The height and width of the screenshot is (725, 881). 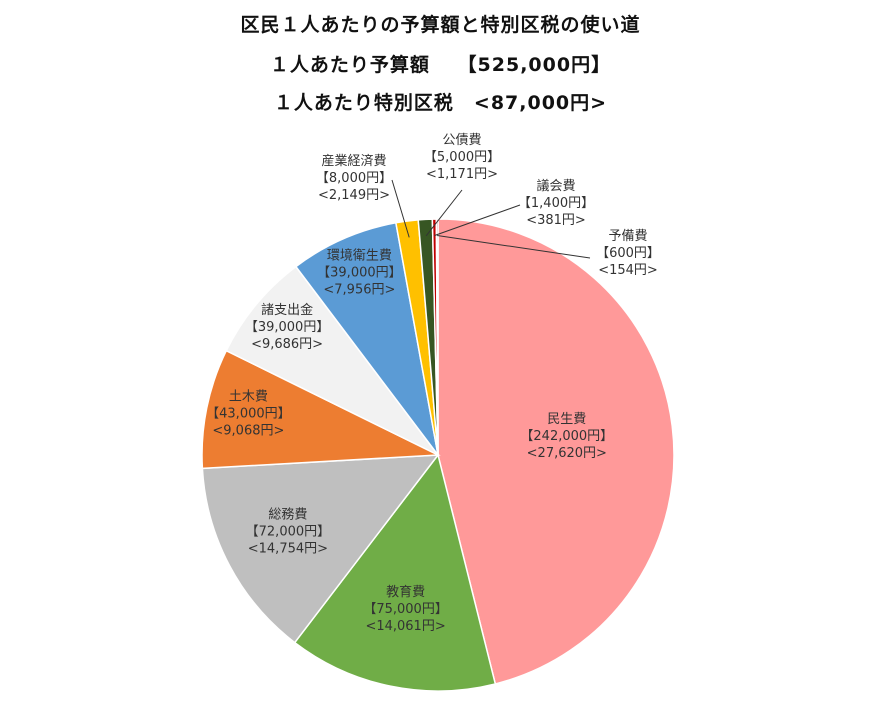 I want to click on slice-name-label: 土木費, so click(x=248, y=397).